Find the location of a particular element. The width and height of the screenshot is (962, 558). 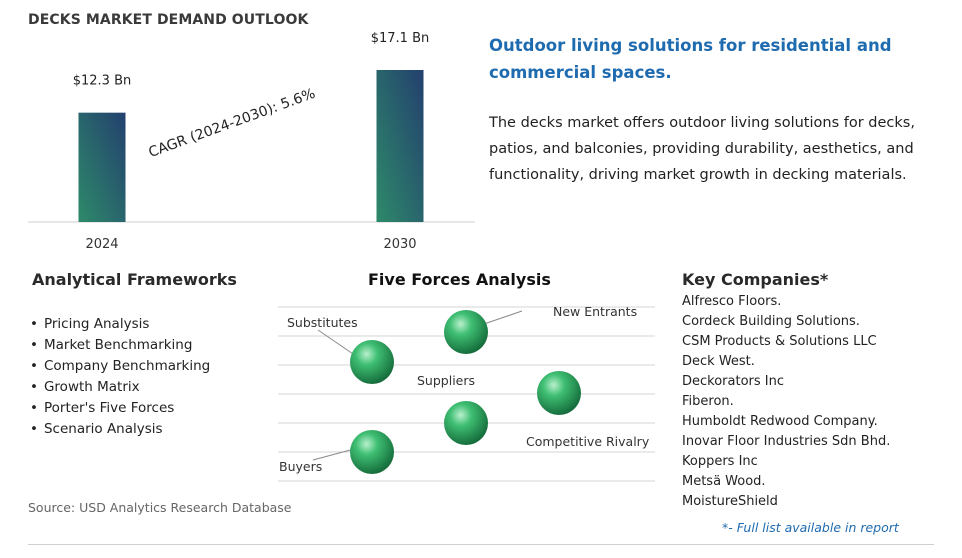

list-item: Growth Matrix is located at coordinates (120, 387).